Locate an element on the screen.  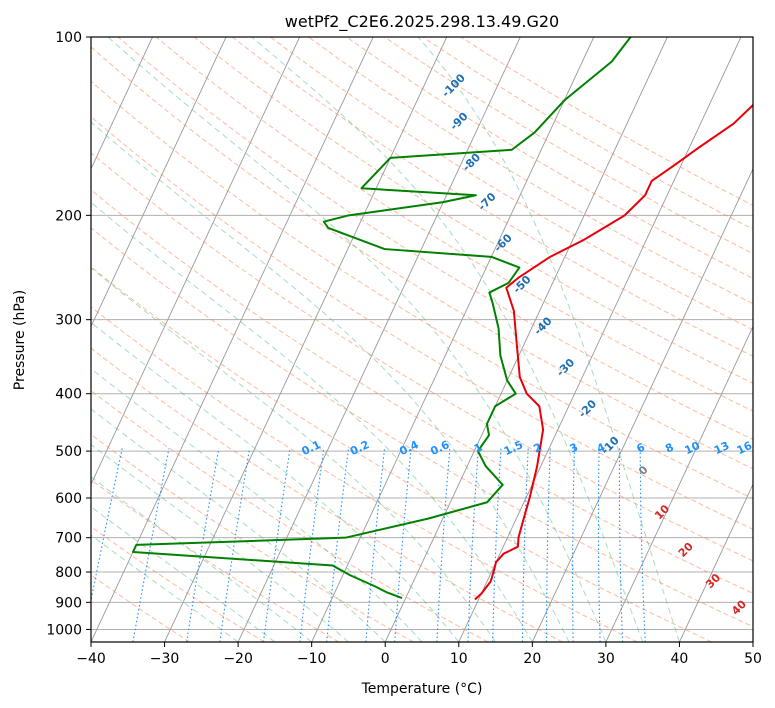
dry-adiabat-label: -20 is located at coordinates (587, 408).